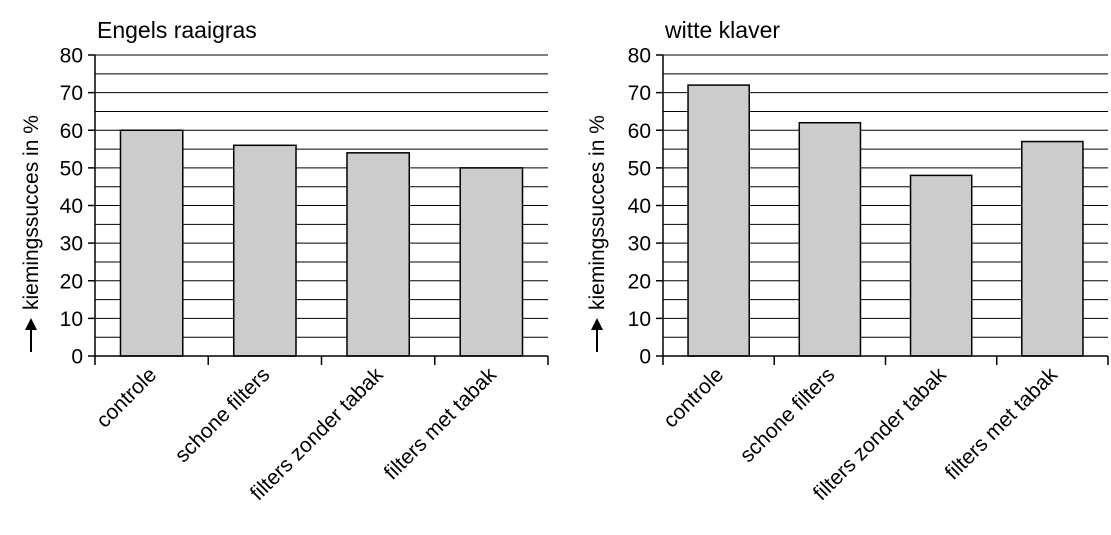 This screenshot has width=1111, height=535. What do you see at coordinates (722, 30) in the screenshot?
I see `chart-title: witte klaver` at bounding box center [722, 30].